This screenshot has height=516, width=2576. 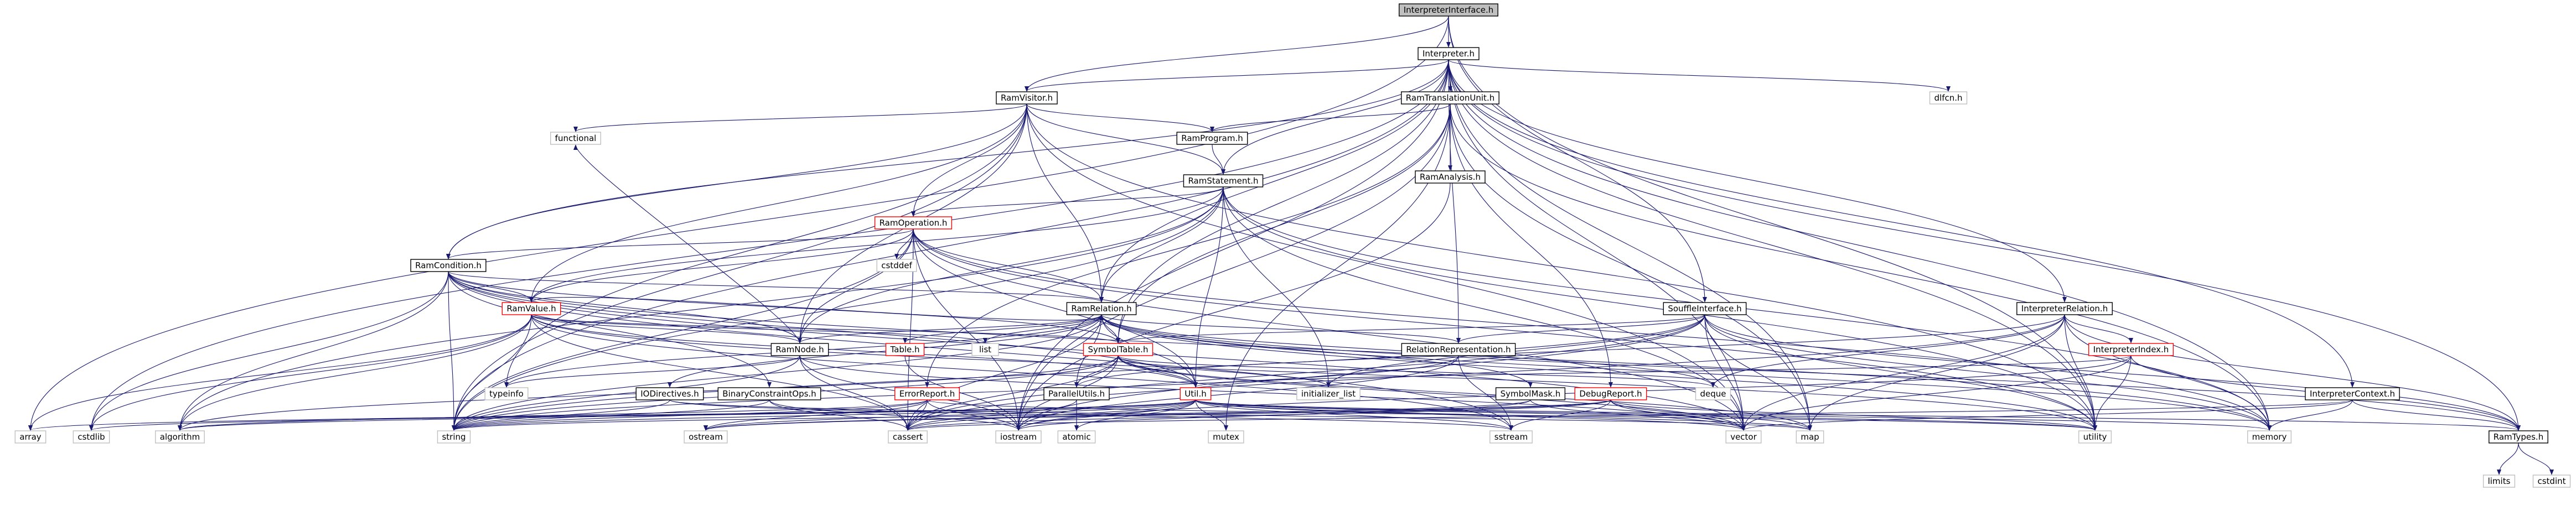 What do you see at coordinates (784, 307) in the screenshot?
I see `edge-ramcondition-to-symtable` at bounding box center [784, 307].